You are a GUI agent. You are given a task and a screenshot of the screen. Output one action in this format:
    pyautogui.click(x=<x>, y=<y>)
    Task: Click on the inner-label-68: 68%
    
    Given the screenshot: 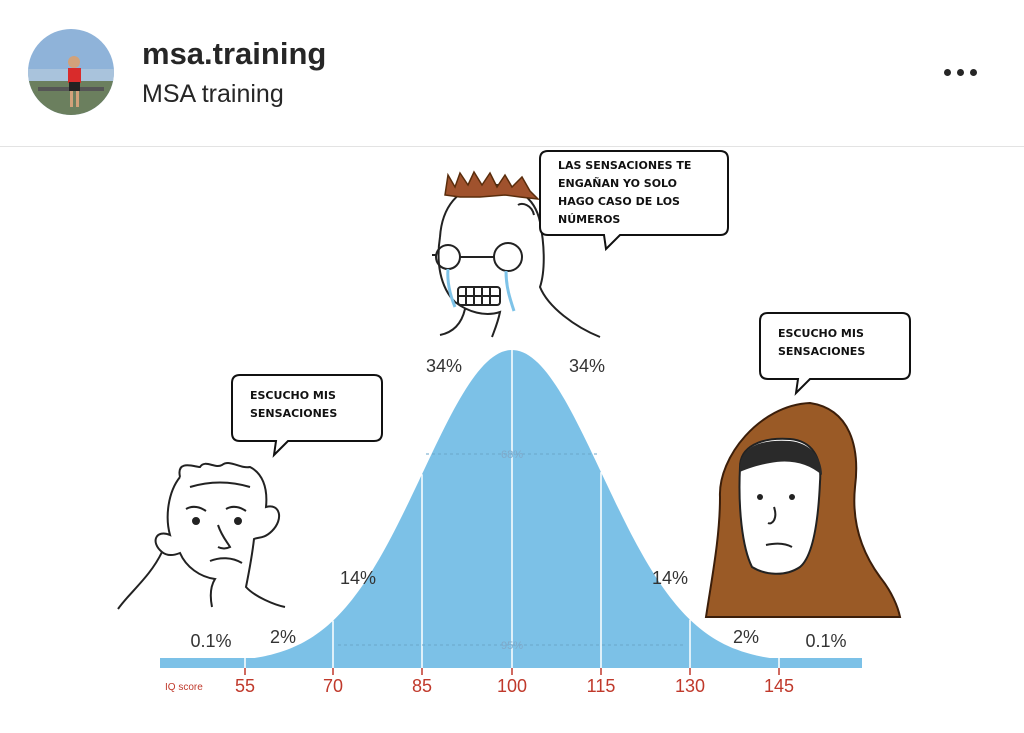 What is the action you would take?
    pyautogui.click(x=512, y=455)
    